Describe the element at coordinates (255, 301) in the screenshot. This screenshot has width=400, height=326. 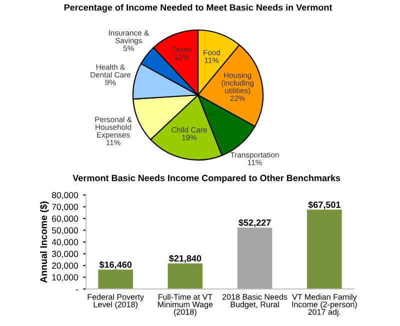
I see `x-tick-label: 2018 Basic Needs Budget, Rural` at that location.